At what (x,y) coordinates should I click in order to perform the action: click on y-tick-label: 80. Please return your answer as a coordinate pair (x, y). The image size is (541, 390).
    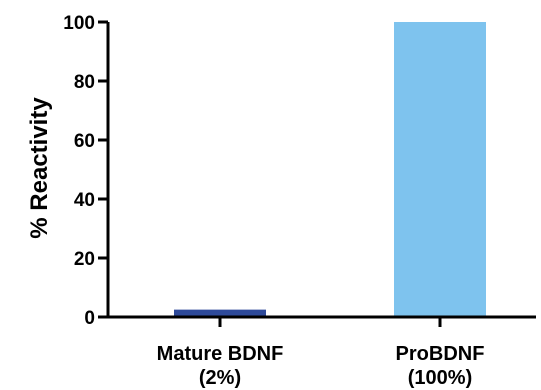
    Looking at the image, I should click on (84, 82).